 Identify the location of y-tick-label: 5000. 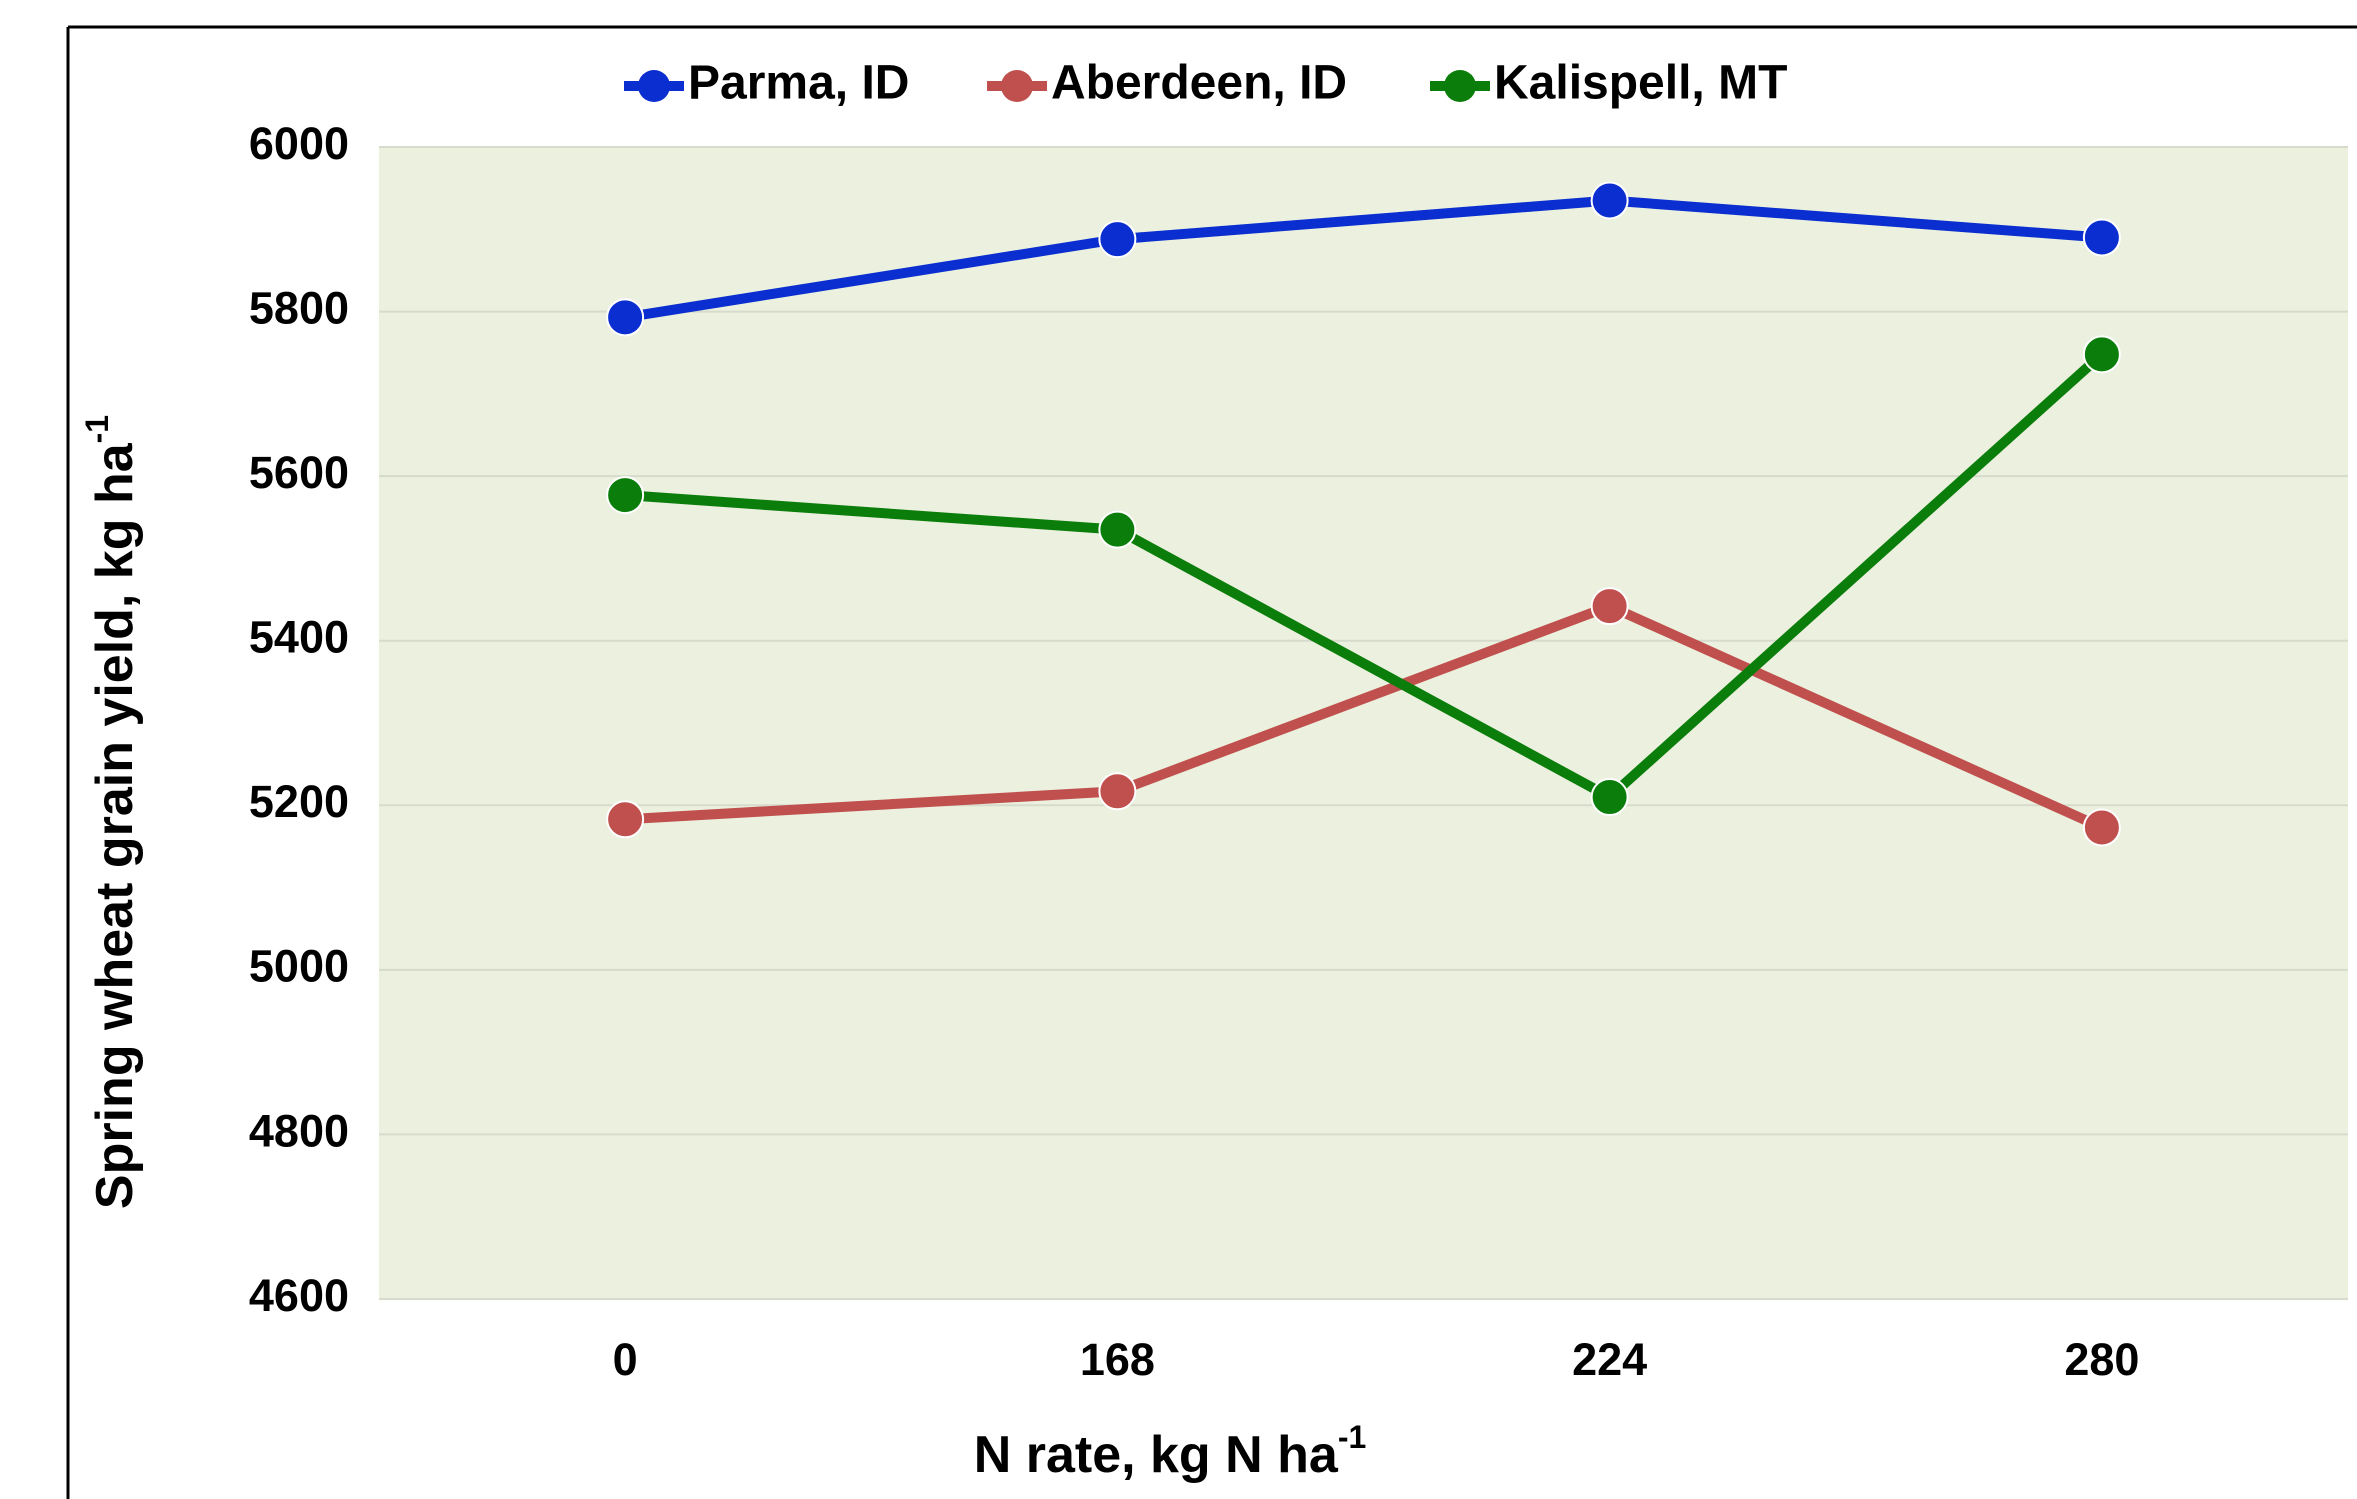
(299, 966).